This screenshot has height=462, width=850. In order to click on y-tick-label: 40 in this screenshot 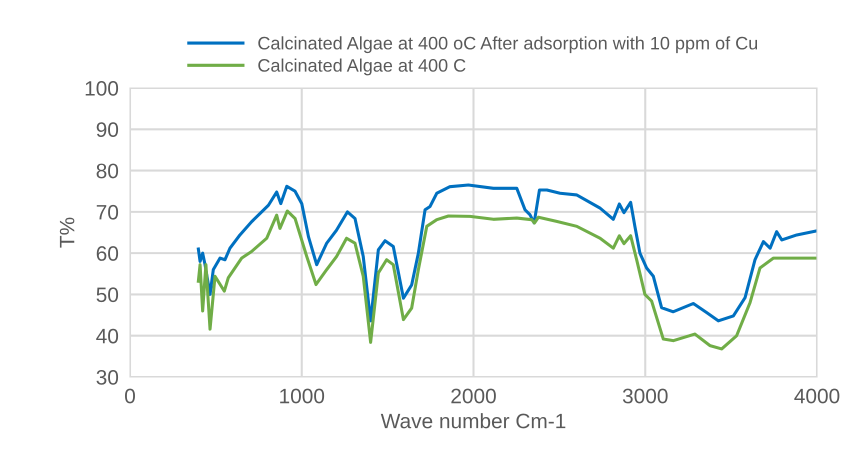, I will do `click(107, 336)`.